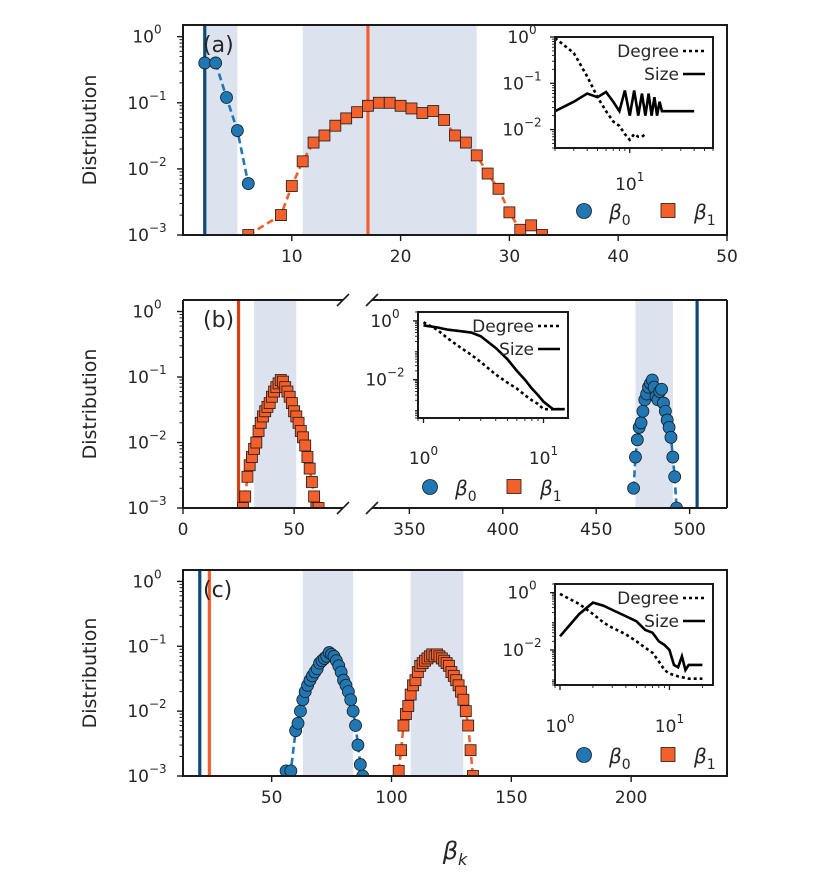  Describe the element at coordinates (373, 130) in the screenshot. I see `plot-area-a` at that location.